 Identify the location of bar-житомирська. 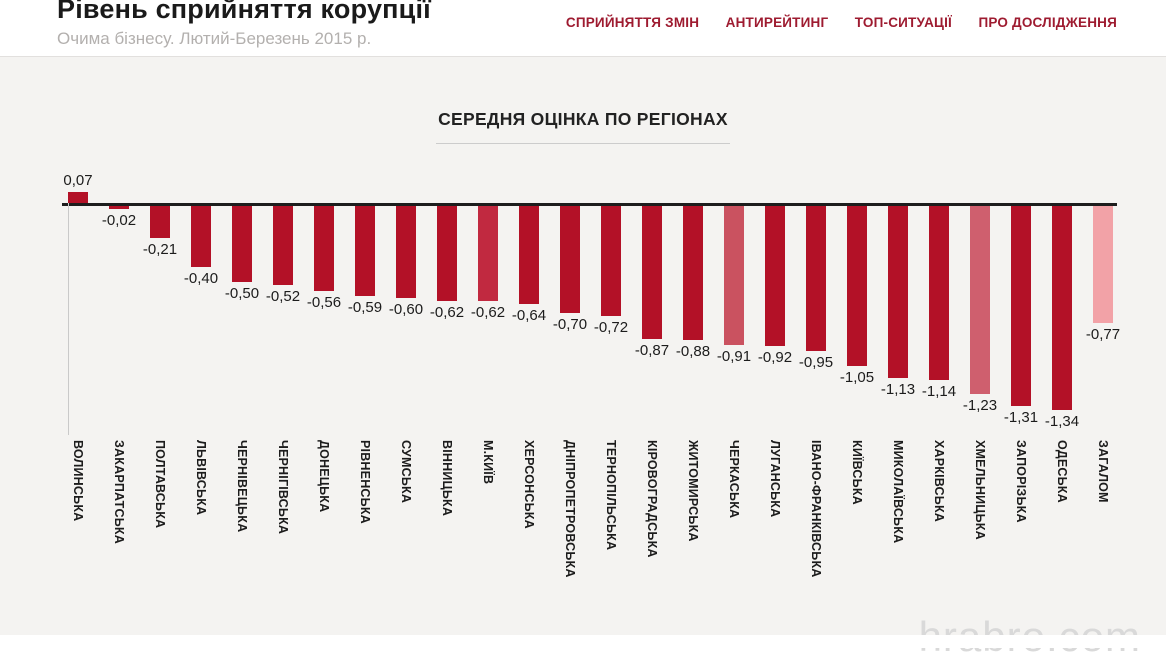
(693, 273).